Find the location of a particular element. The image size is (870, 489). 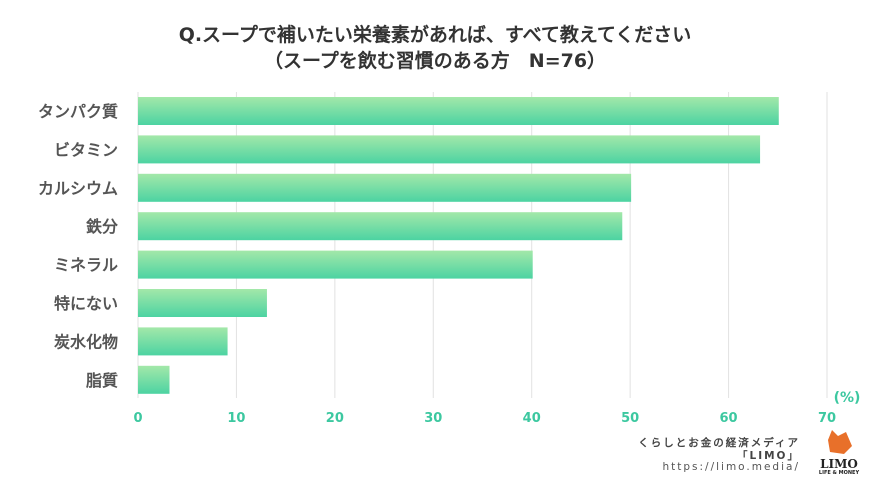

x-tick-label: 20 is located at coordinates (335, 418).